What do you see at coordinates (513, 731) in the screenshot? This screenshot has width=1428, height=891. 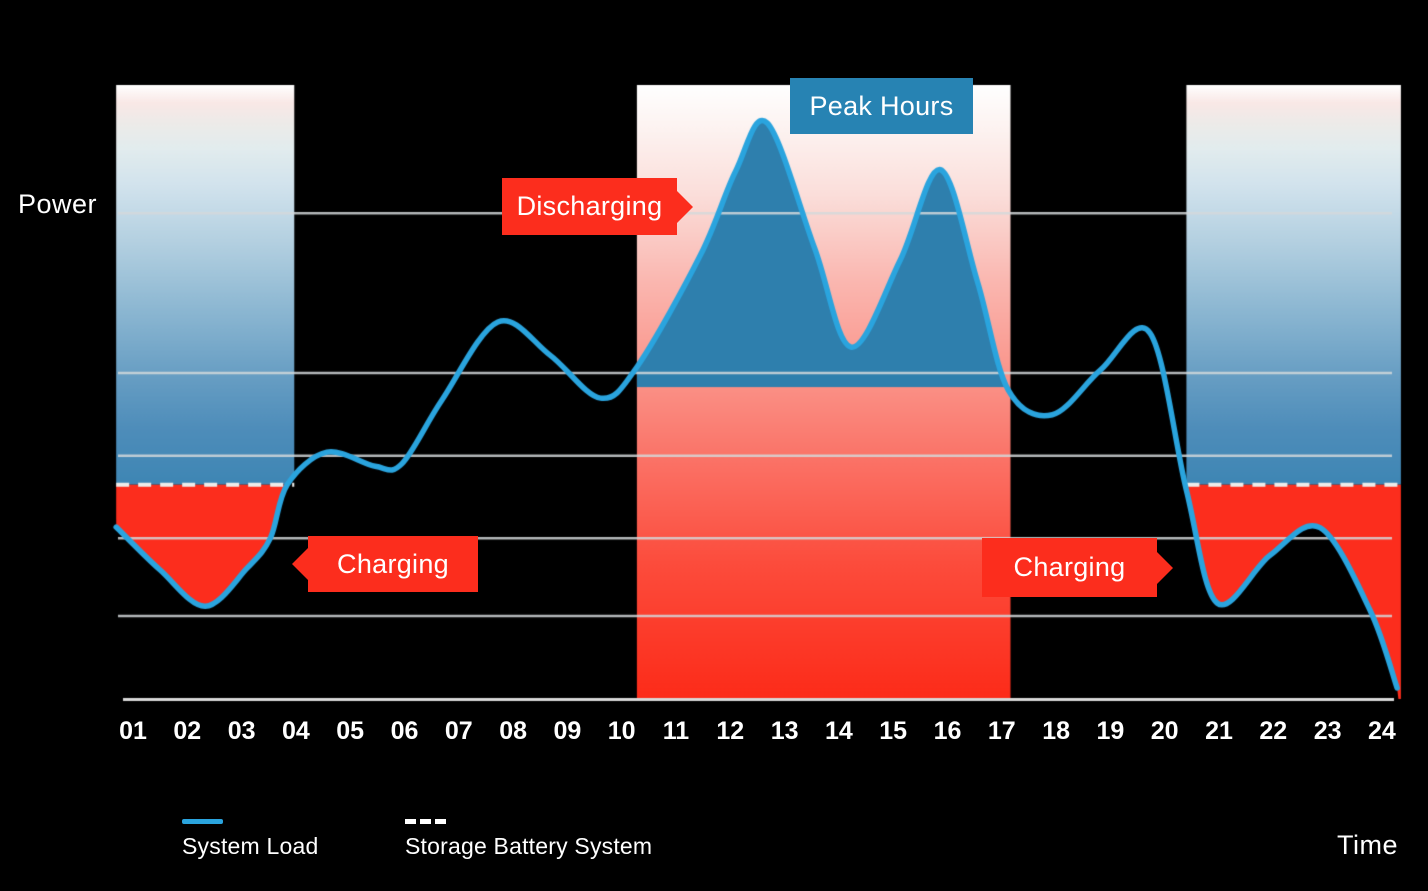 I see `x-axis-label: 08` at bounding box center [513, 731].